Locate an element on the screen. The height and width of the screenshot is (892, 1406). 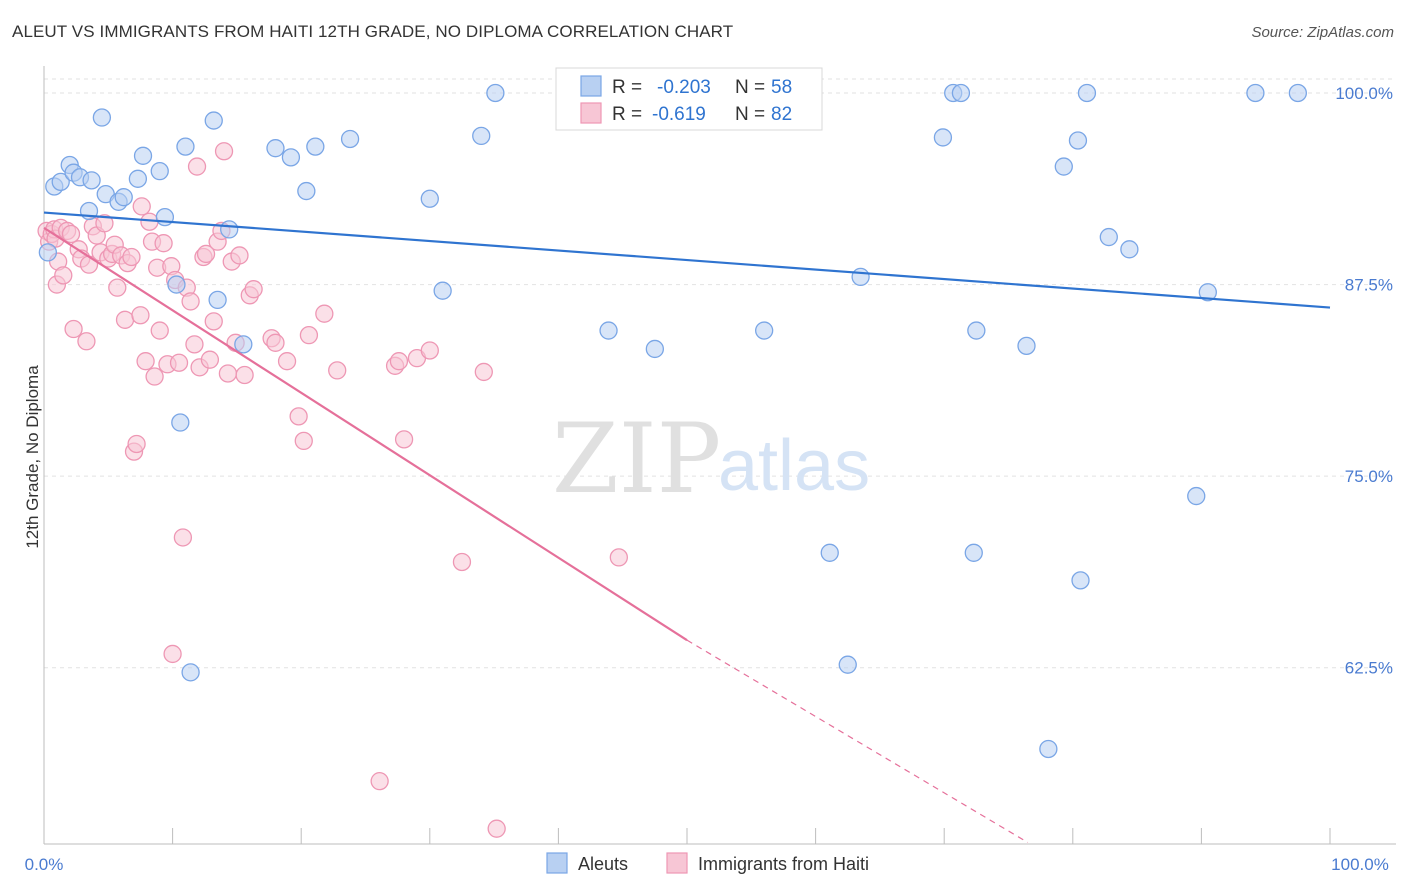
y-tick-label: 62.5% is located at coordinates (1369, 668).